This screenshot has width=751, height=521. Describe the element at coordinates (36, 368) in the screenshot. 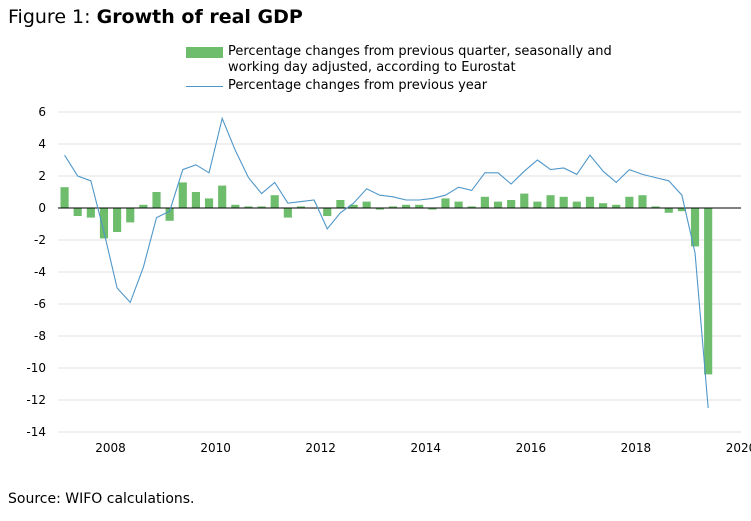

I see `y-tick-label: -10` at that location.